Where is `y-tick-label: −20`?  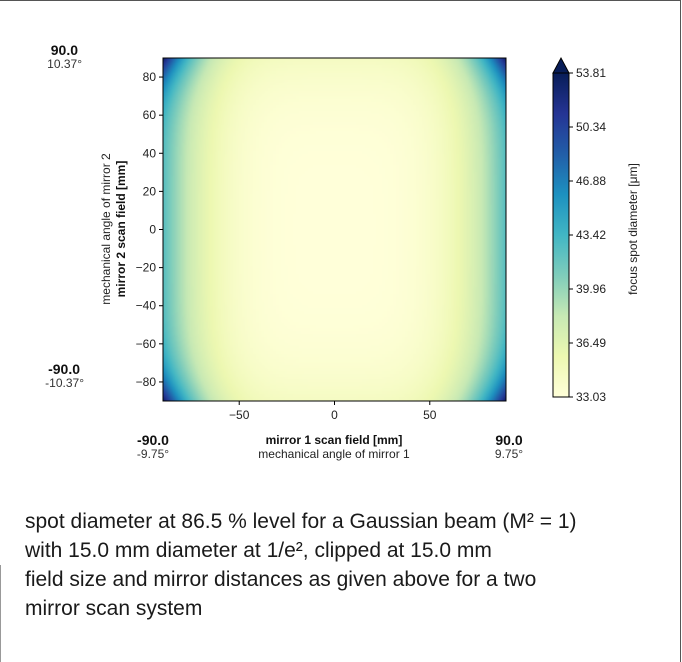
y-tick-label: −20 is located at coordinates (146, 268).